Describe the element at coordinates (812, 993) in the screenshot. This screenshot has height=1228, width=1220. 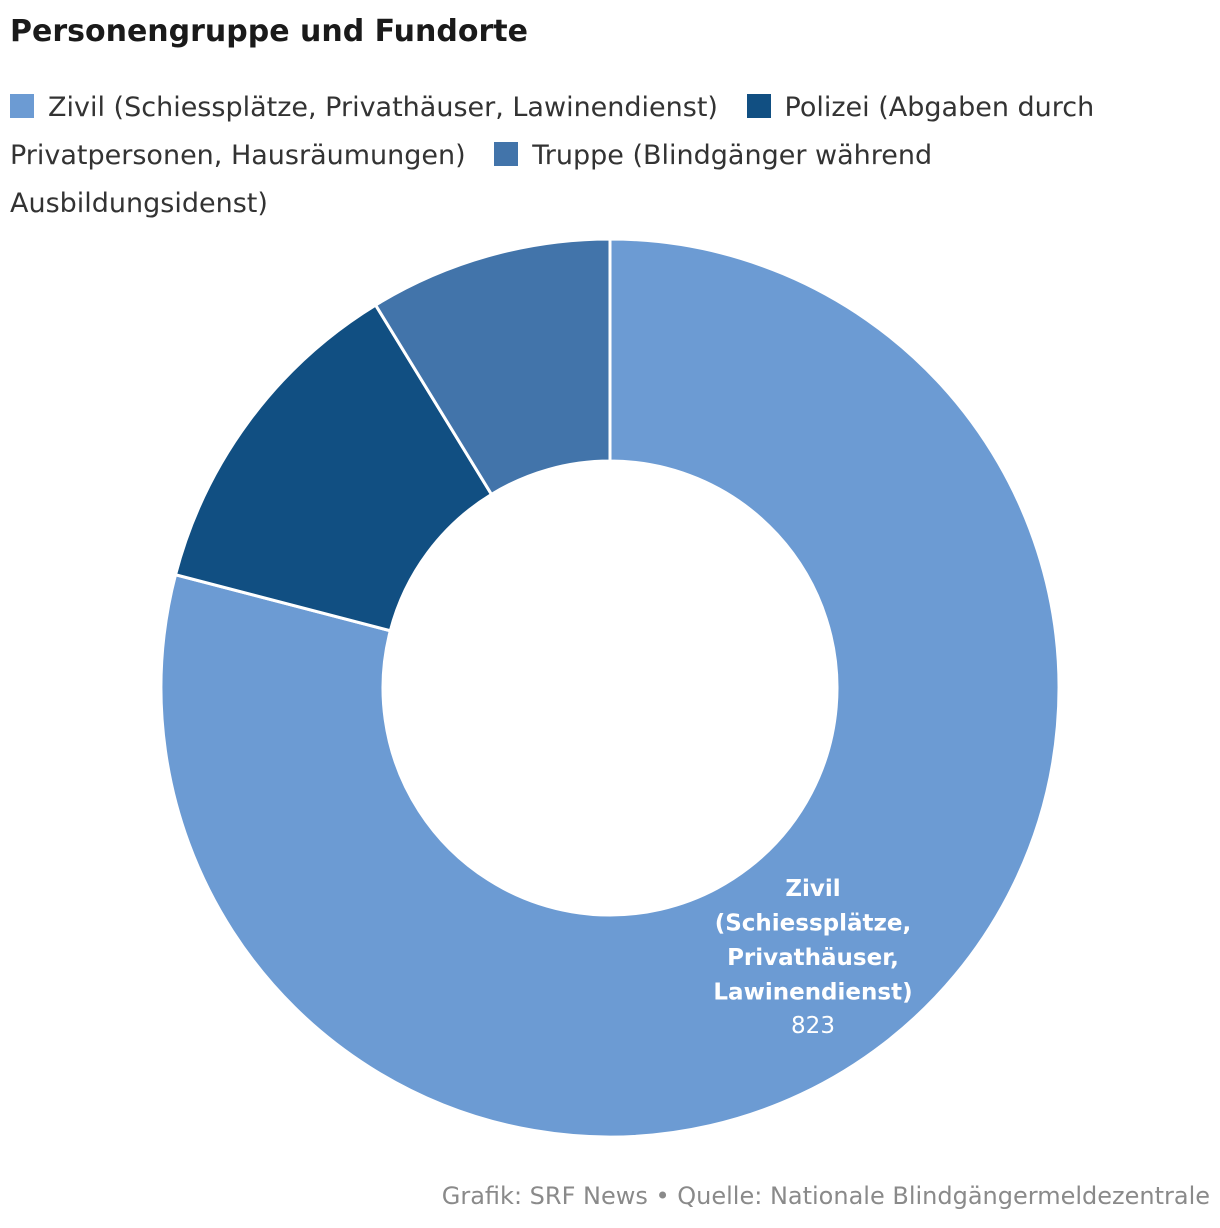
I see `slice-label-line: Lawinendienst)` at that location.